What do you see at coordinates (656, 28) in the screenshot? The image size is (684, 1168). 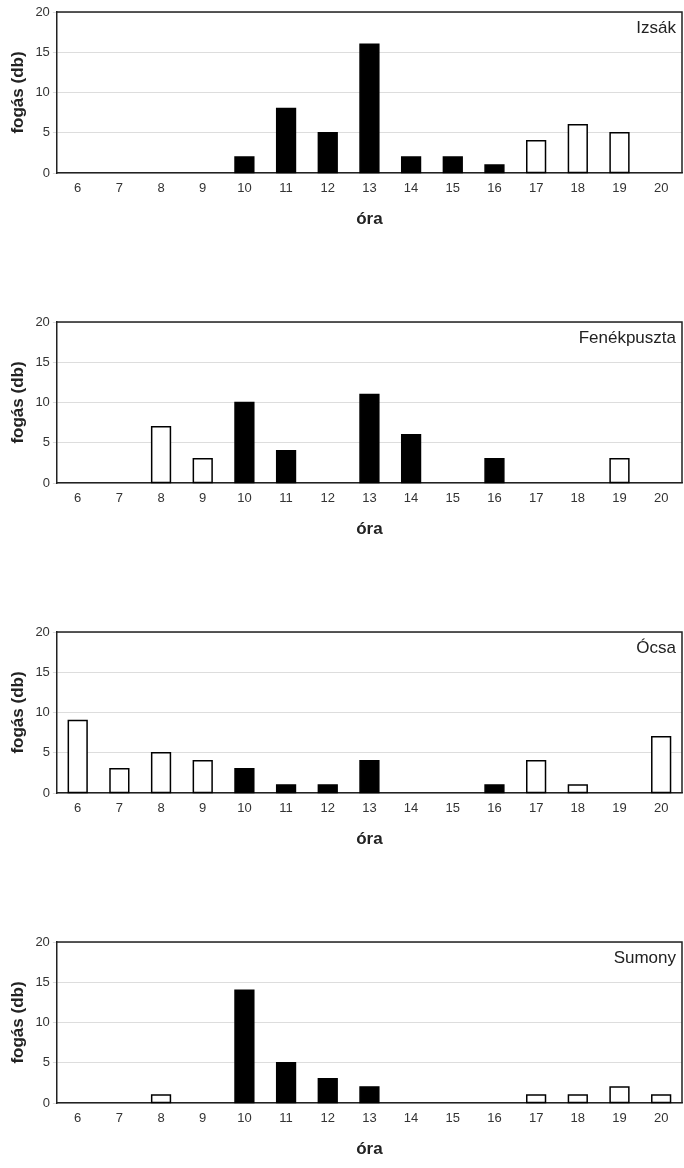 I see `chart-title: Izsák` at bounding box center [656, 28].